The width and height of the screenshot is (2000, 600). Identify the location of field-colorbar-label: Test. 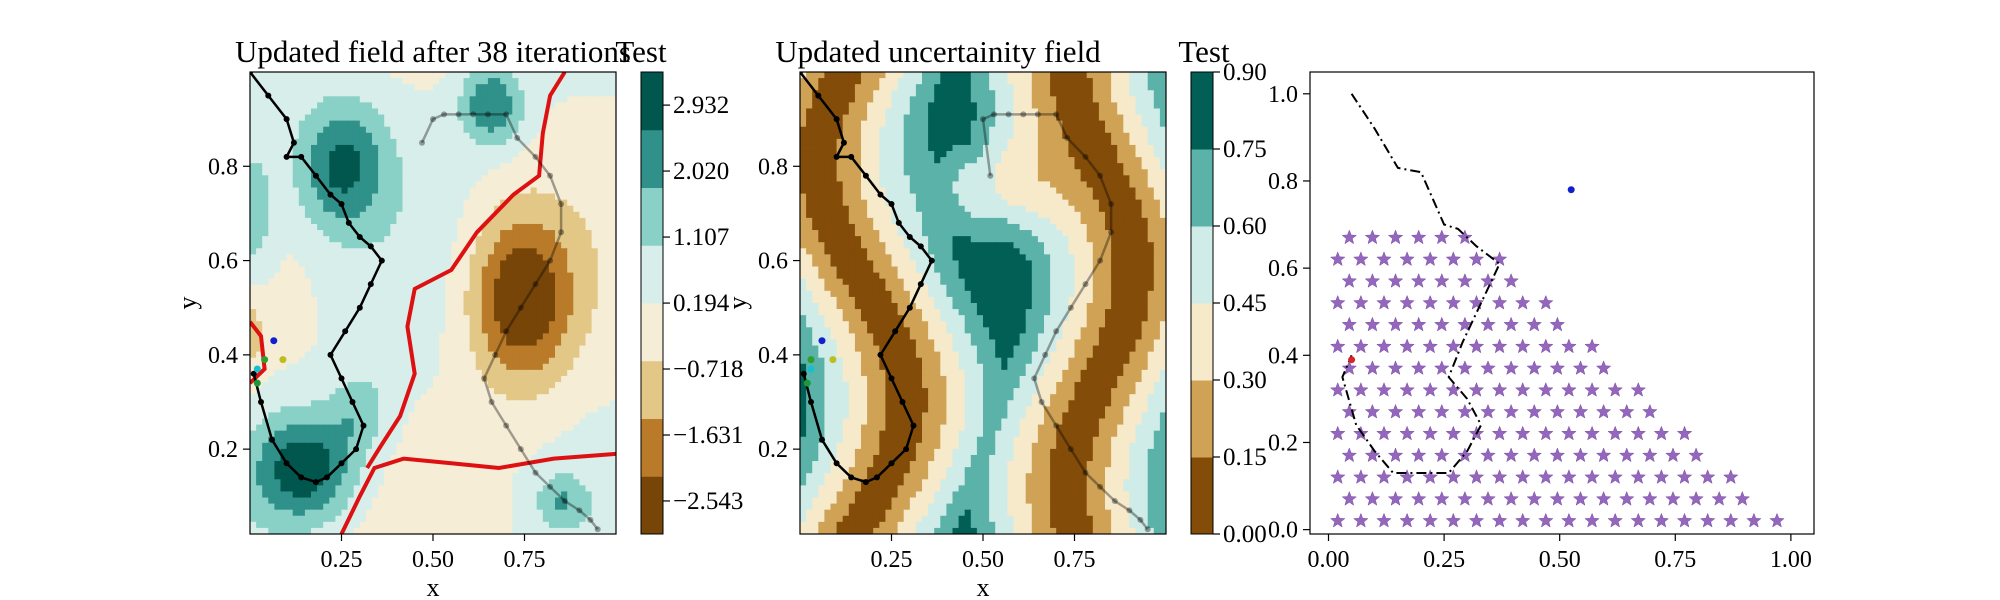
(641, 51).